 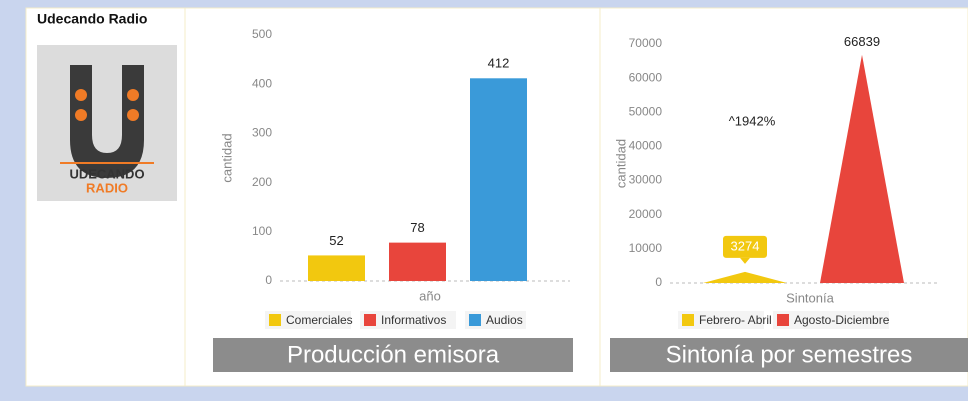 What do you see at coordinates (262, 182) in the screenshot?
I see `y-tick-label: 200` at bounding box center [262, 182].